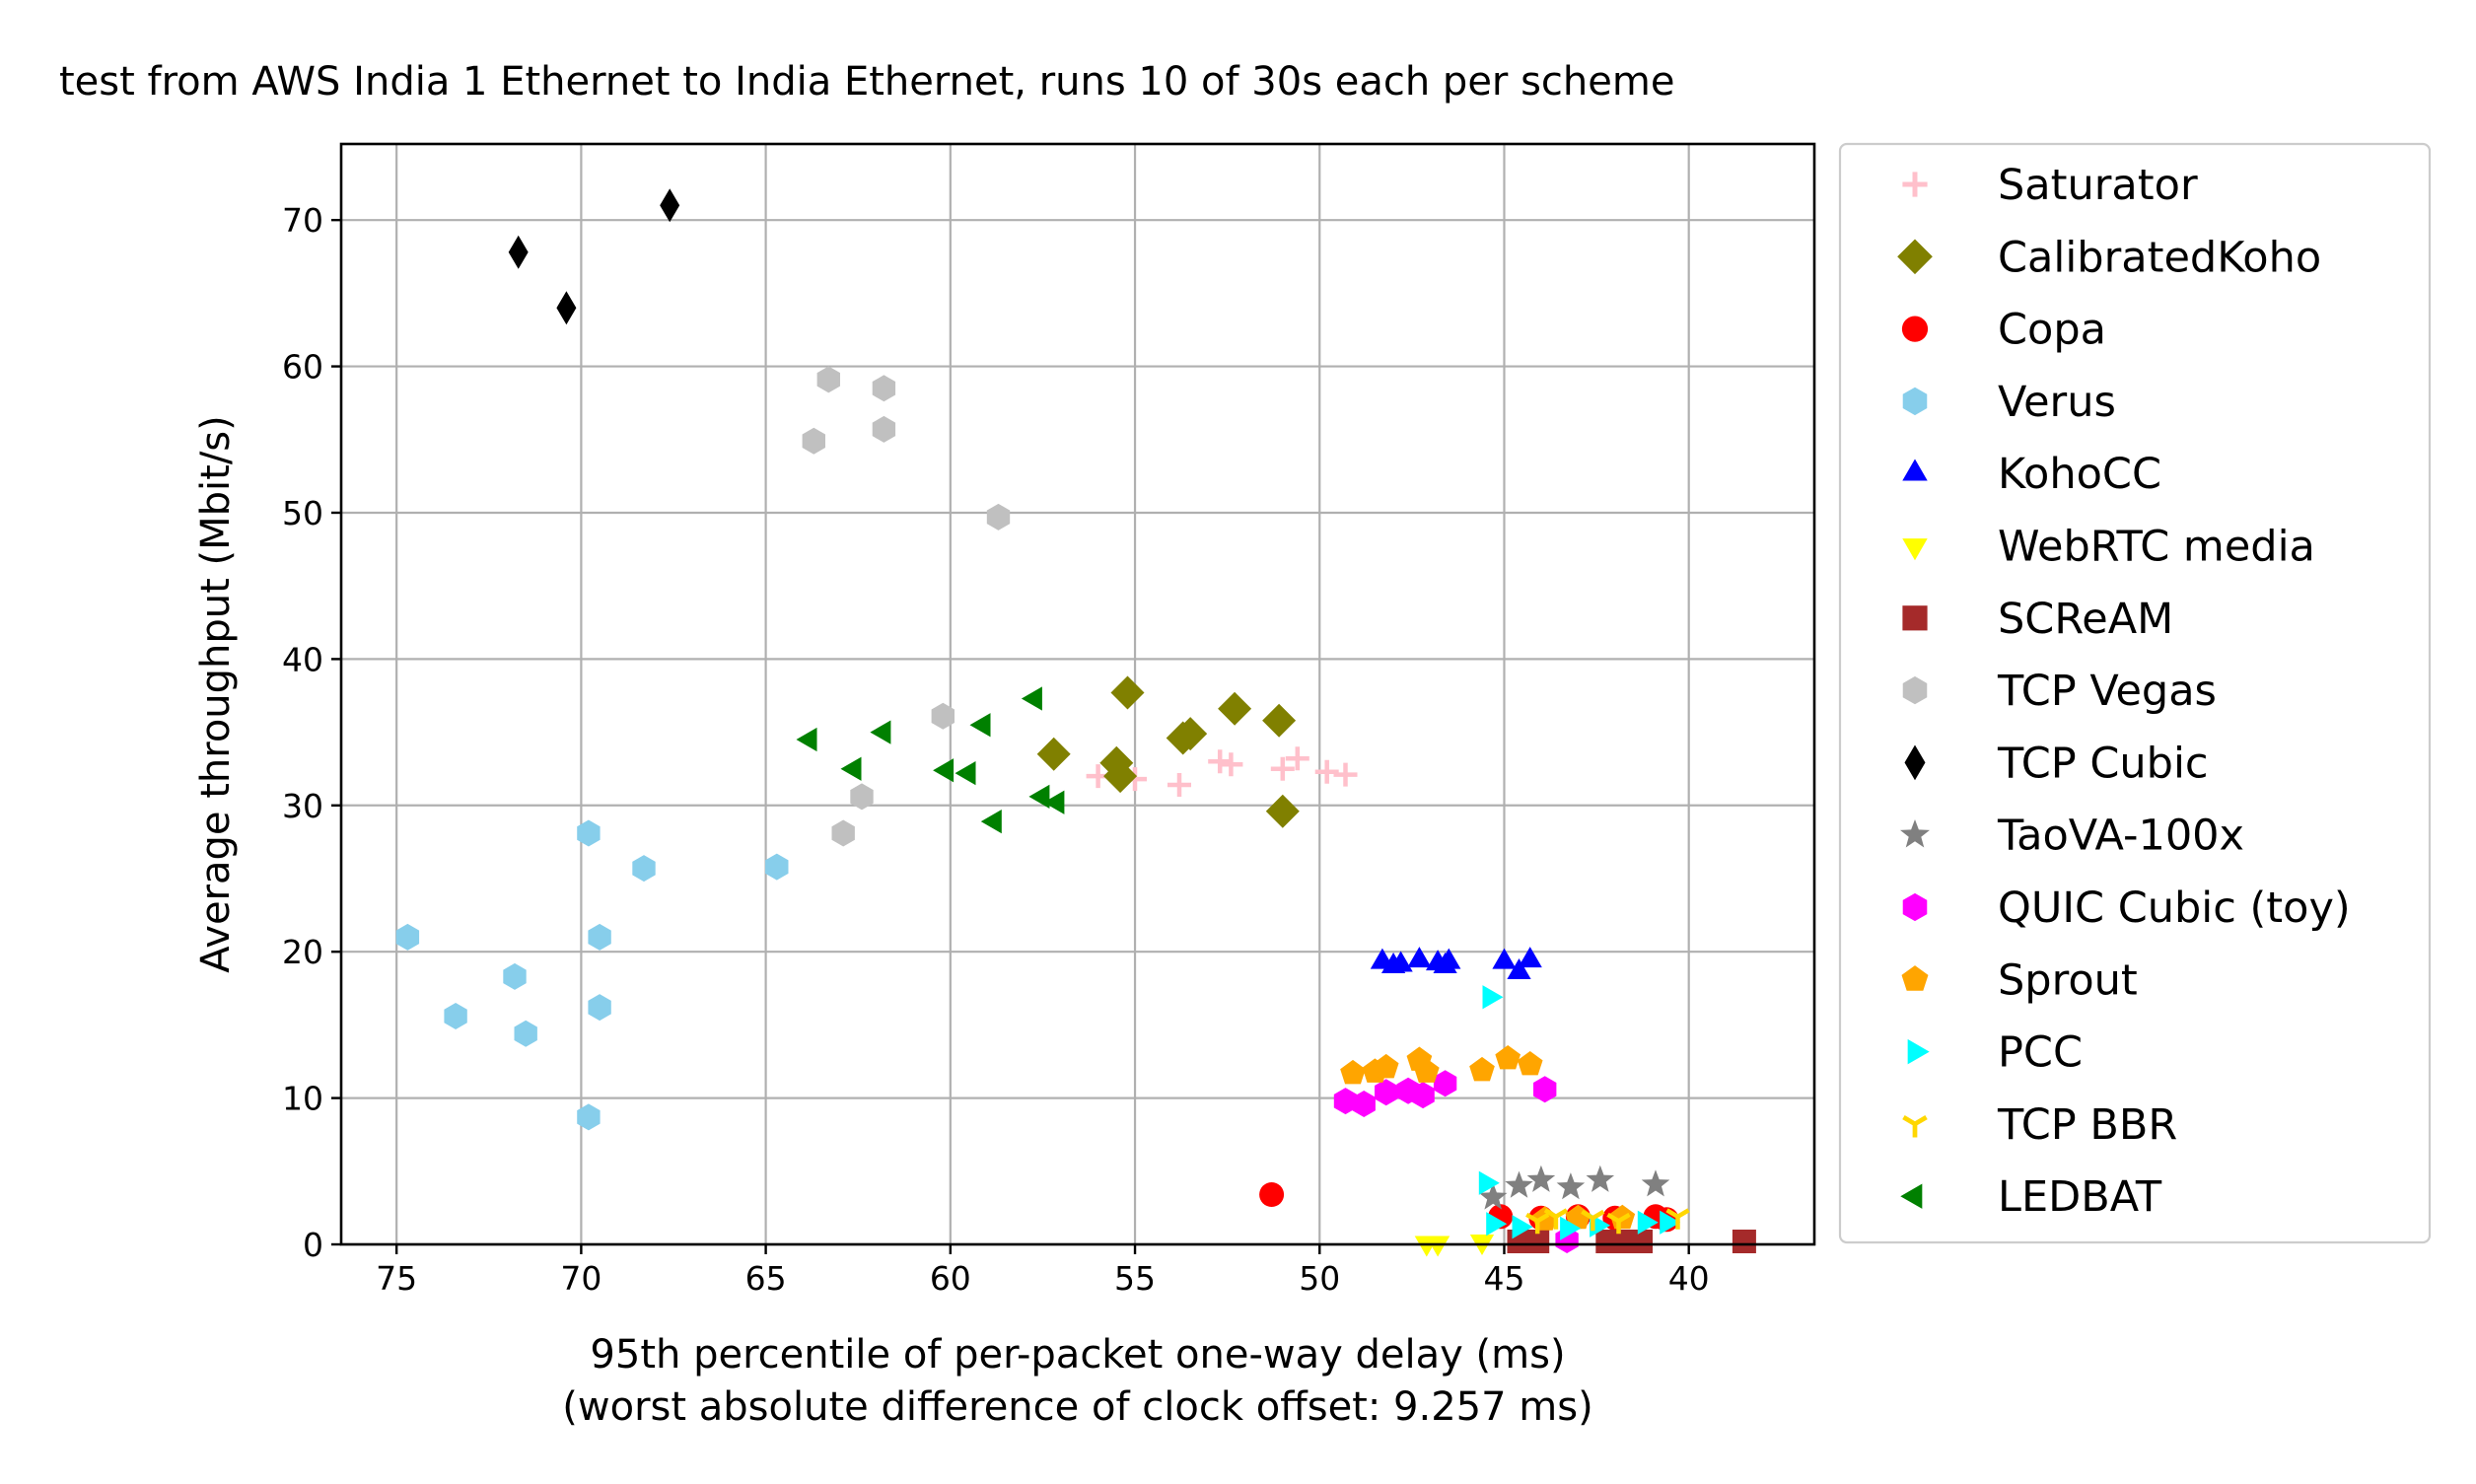 This screenshot has width=2476, height=1484. What do you see at coordinates (2056, 763) in the screenshot?
I see `legend-item: TCP Cubic` at bounding box center [2056, 763].